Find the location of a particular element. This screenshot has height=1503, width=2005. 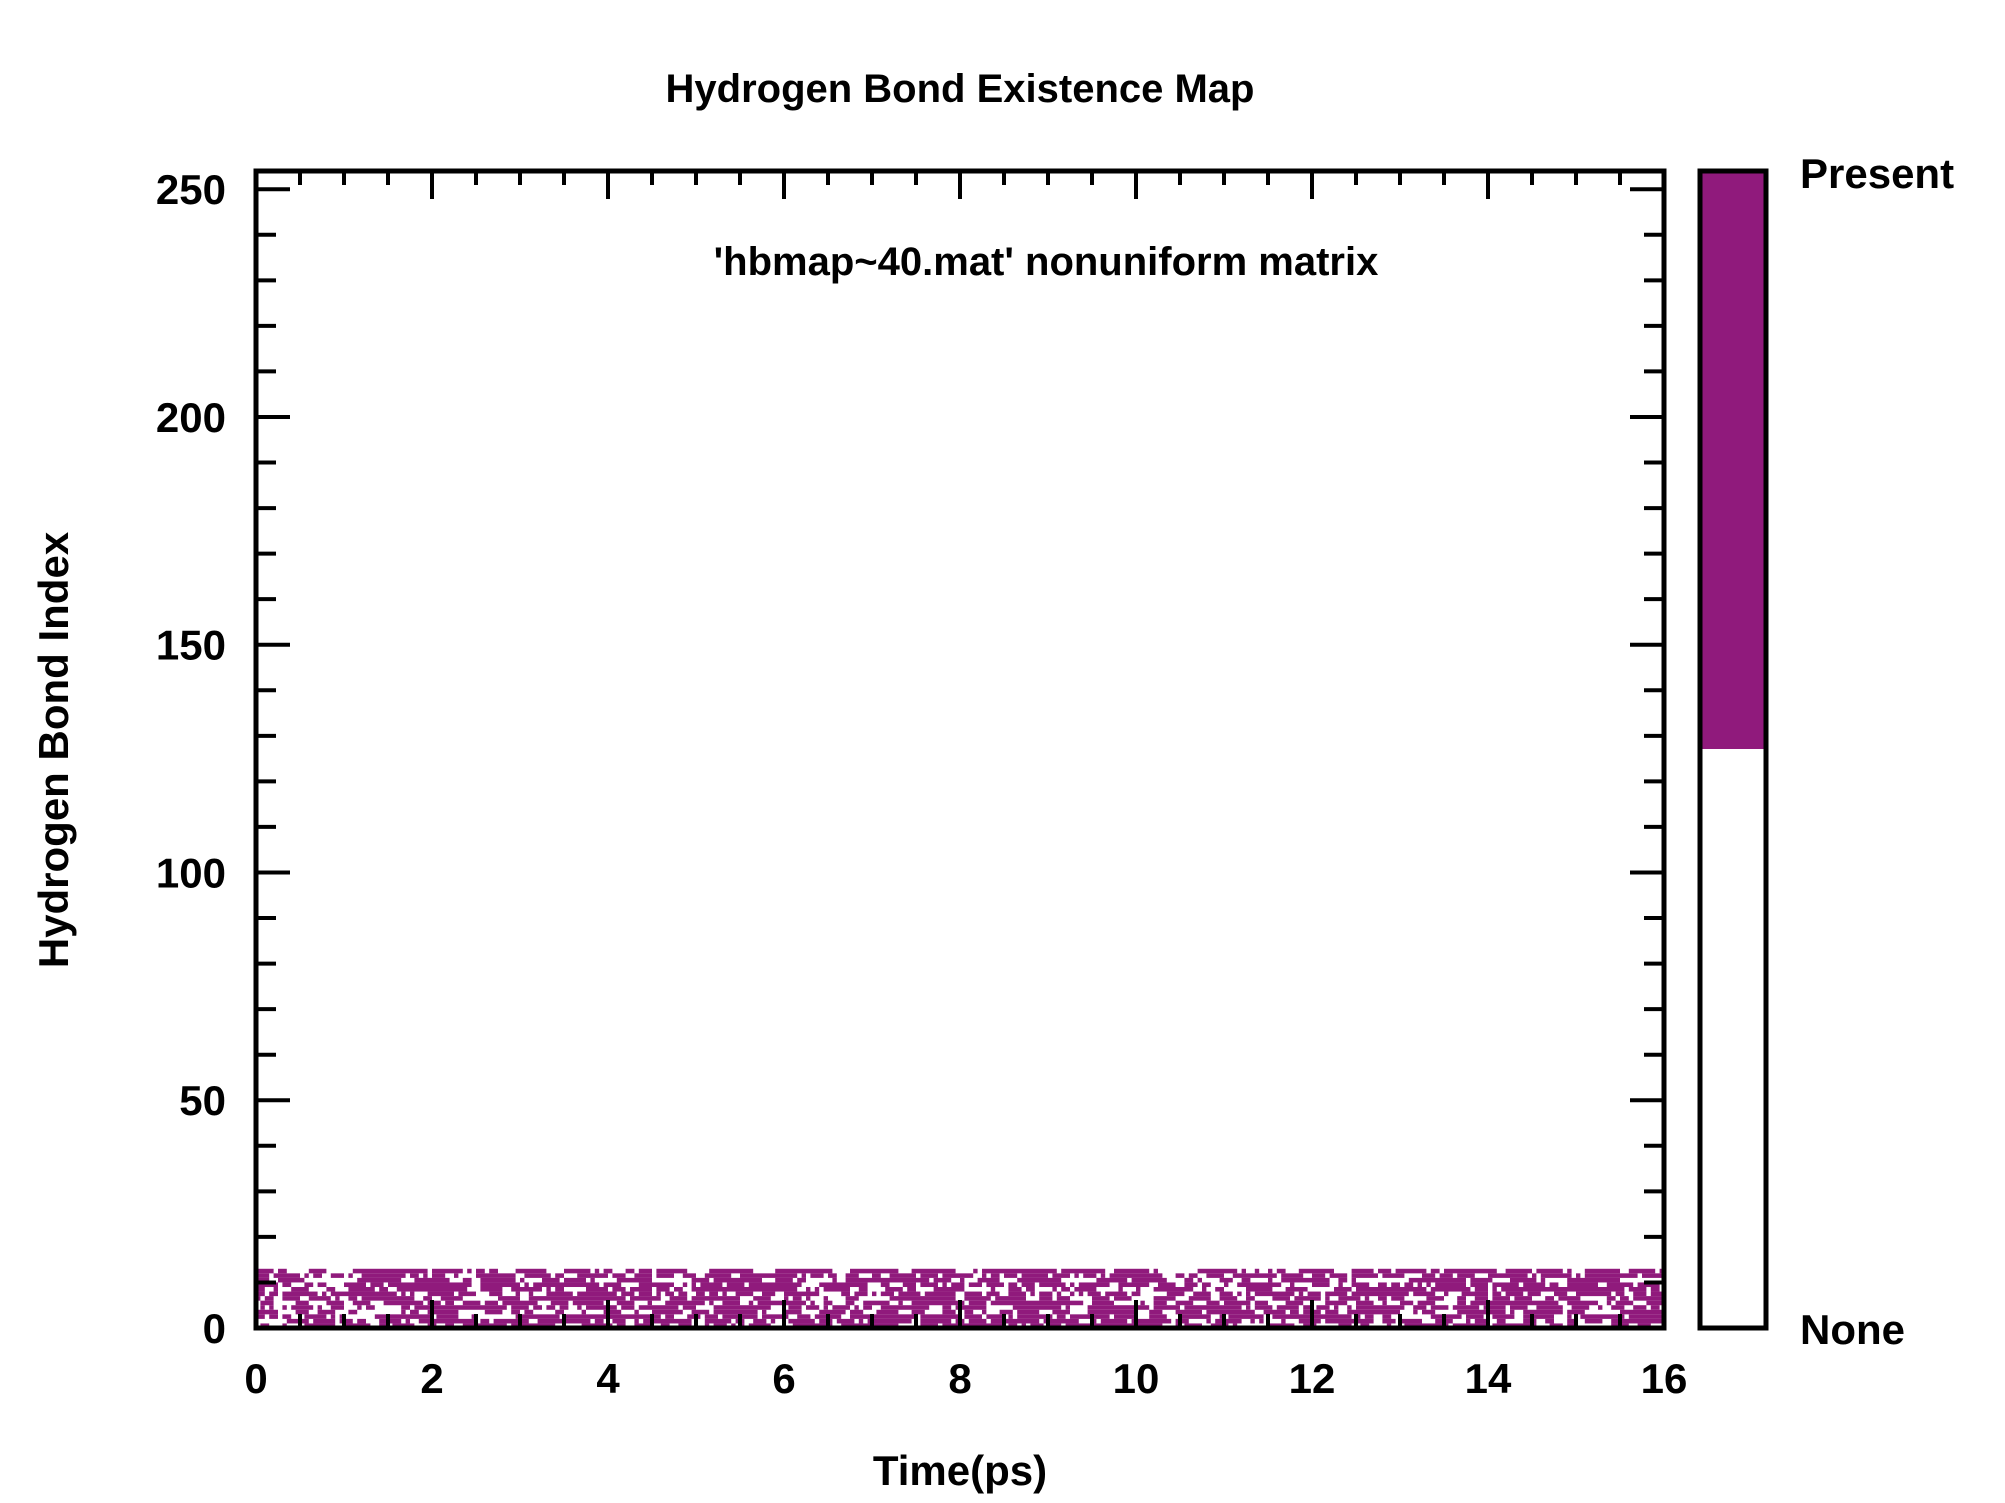

y-tick-label: 250 is located at coordinates (191, 189).